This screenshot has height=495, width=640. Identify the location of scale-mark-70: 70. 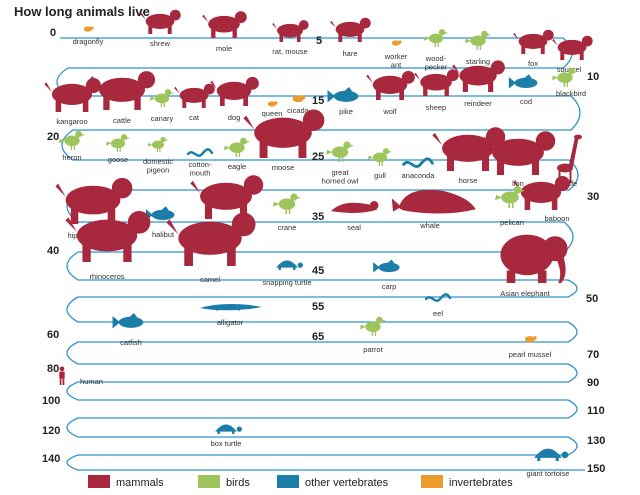
(593, 355).